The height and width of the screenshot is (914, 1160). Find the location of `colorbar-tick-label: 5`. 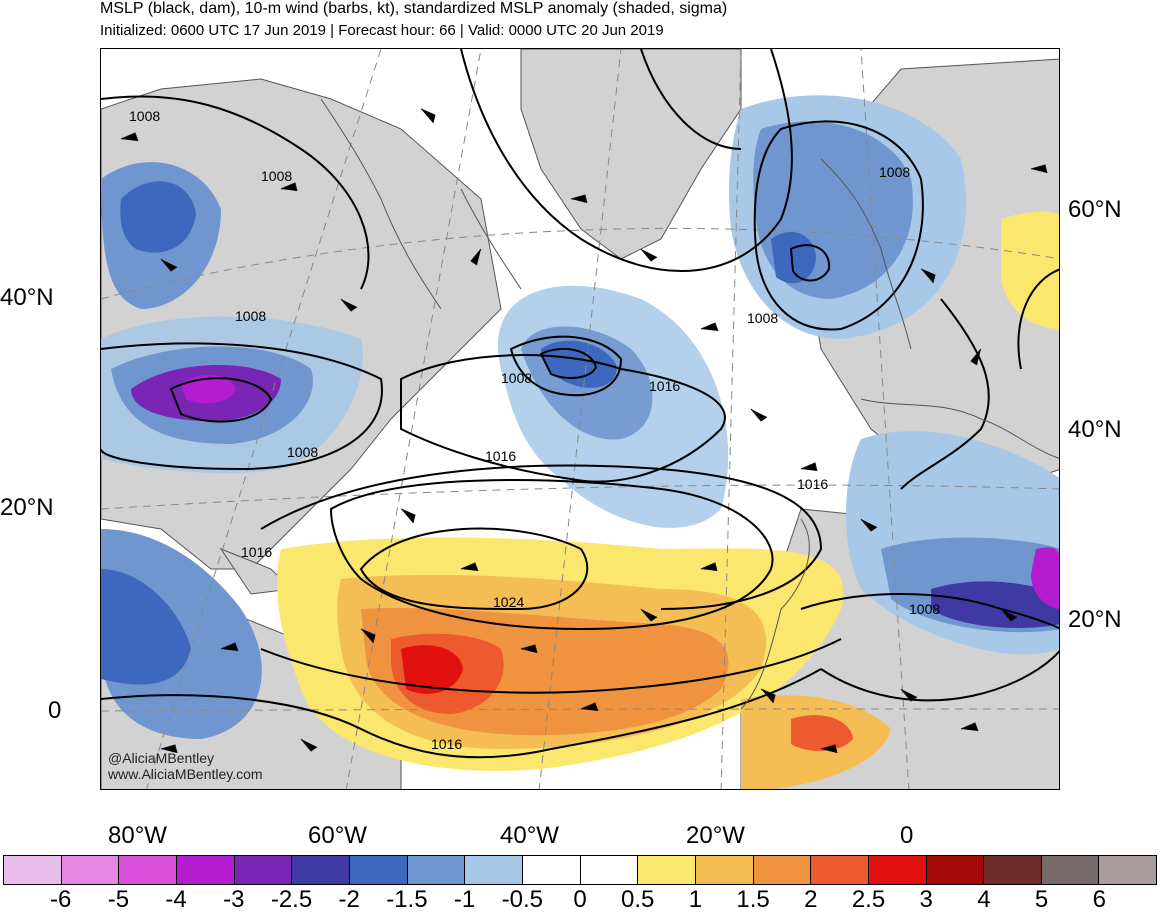

colorbar-tick-label: 5 is located at coordinates (1041, 899).